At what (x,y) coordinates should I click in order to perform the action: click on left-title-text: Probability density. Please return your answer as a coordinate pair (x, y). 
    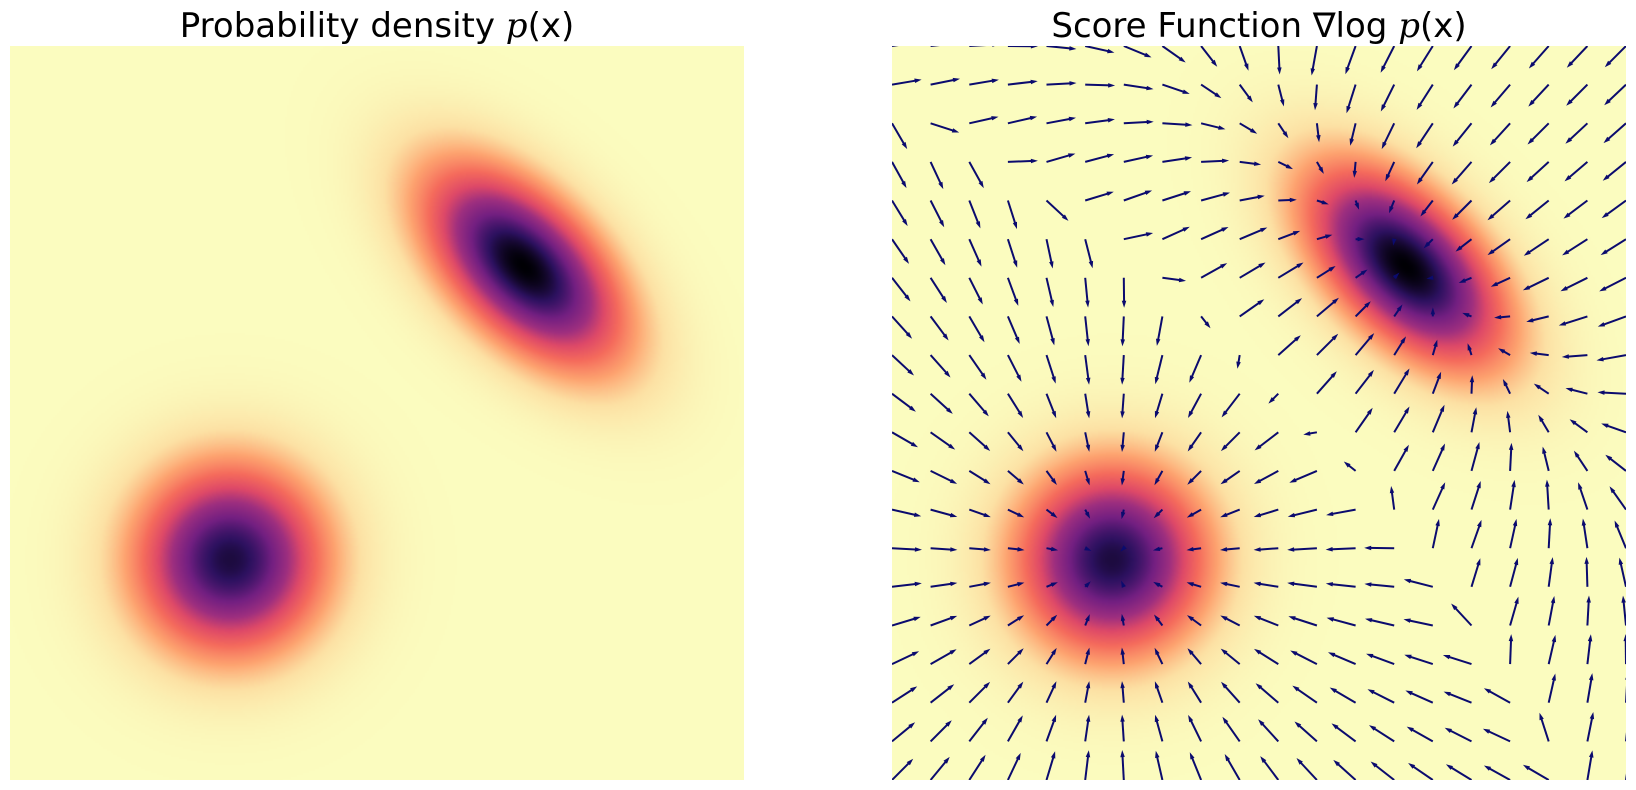
    Looking at the image, I should click on (342, 26).